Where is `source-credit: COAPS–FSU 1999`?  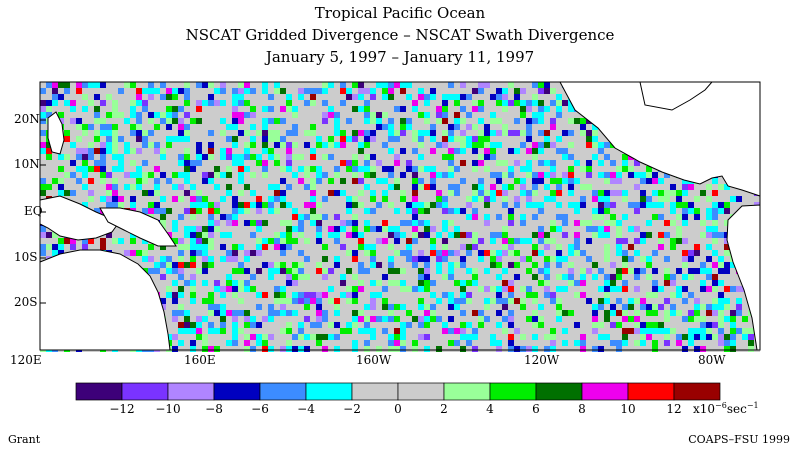
source-credit: COAPS–FSU 1999 is located at coordinates (739, 439).